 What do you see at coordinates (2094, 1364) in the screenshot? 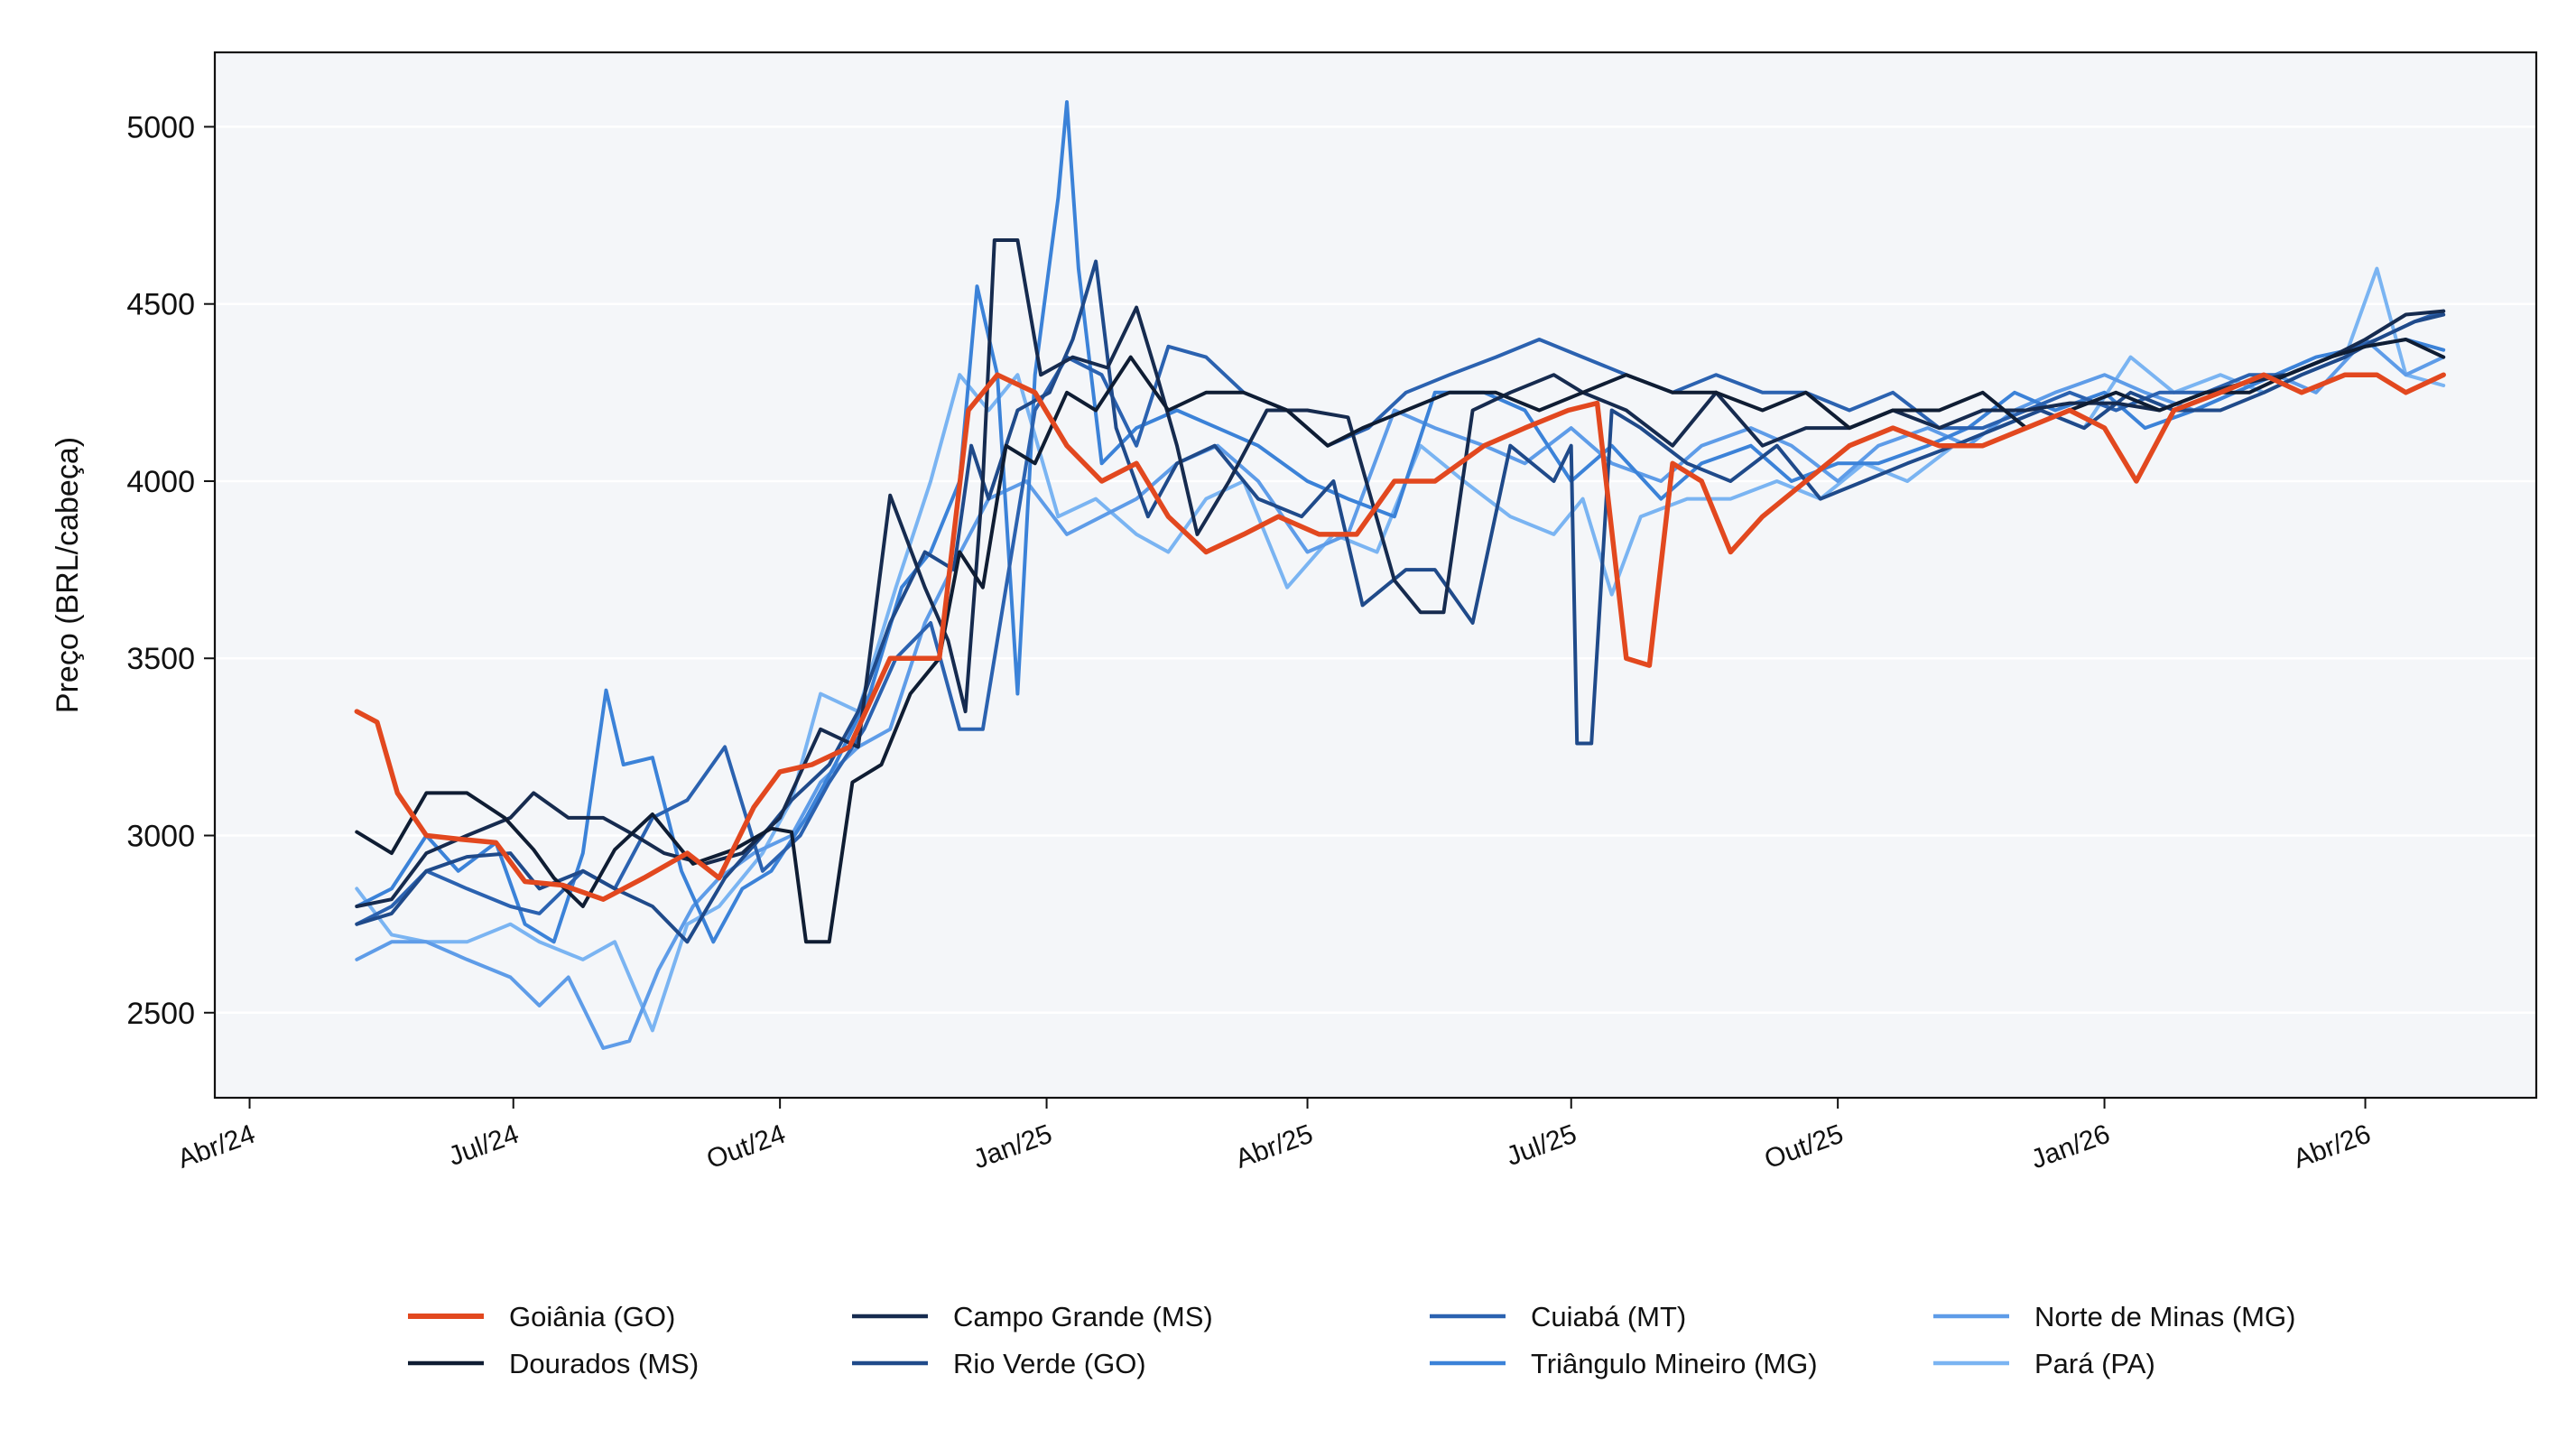
I see `legend-label: Pará (PA)` at bounding box center [2094, 1364].